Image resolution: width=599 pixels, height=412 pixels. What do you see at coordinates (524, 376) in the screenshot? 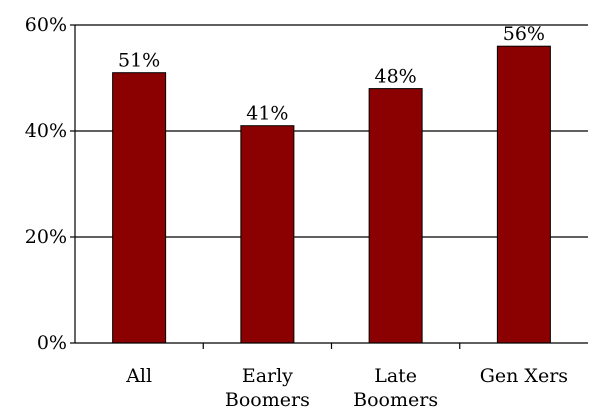
I see `x-tick-label: Gen Xers` at bounding box center [524, 376].